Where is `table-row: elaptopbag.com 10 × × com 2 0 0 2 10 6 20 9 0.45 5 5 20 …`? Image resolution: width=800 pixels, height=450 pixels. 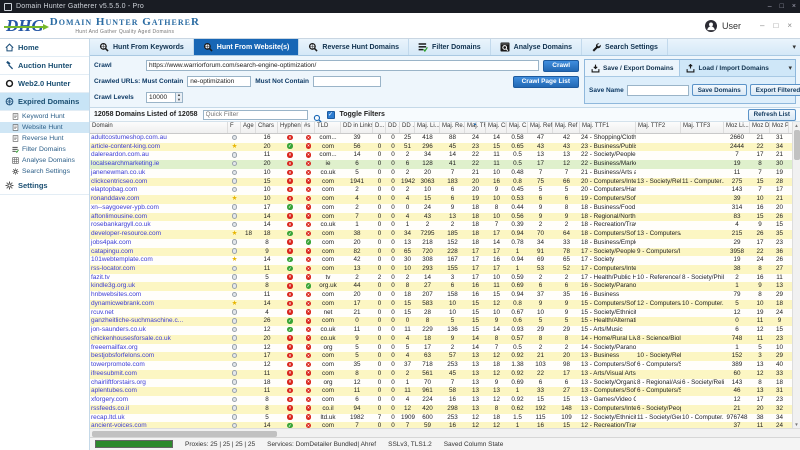
table-row: elaptopbag.com 10 × × com 2 0 0 2 10 6 20 9 0.45 5 5 20 … is located at coordinates (441, 191).